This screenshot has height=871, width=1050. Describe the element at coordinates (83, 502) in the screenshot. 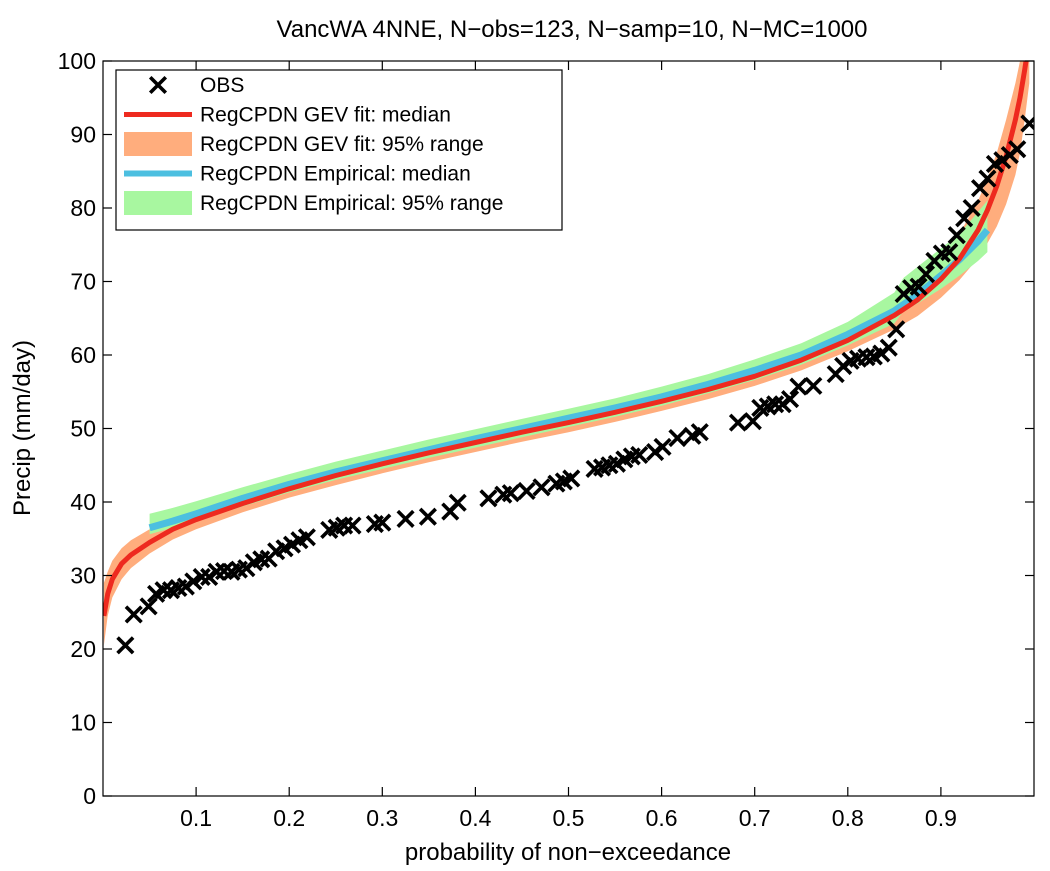

I see `y-tick-label: 40` at that location.